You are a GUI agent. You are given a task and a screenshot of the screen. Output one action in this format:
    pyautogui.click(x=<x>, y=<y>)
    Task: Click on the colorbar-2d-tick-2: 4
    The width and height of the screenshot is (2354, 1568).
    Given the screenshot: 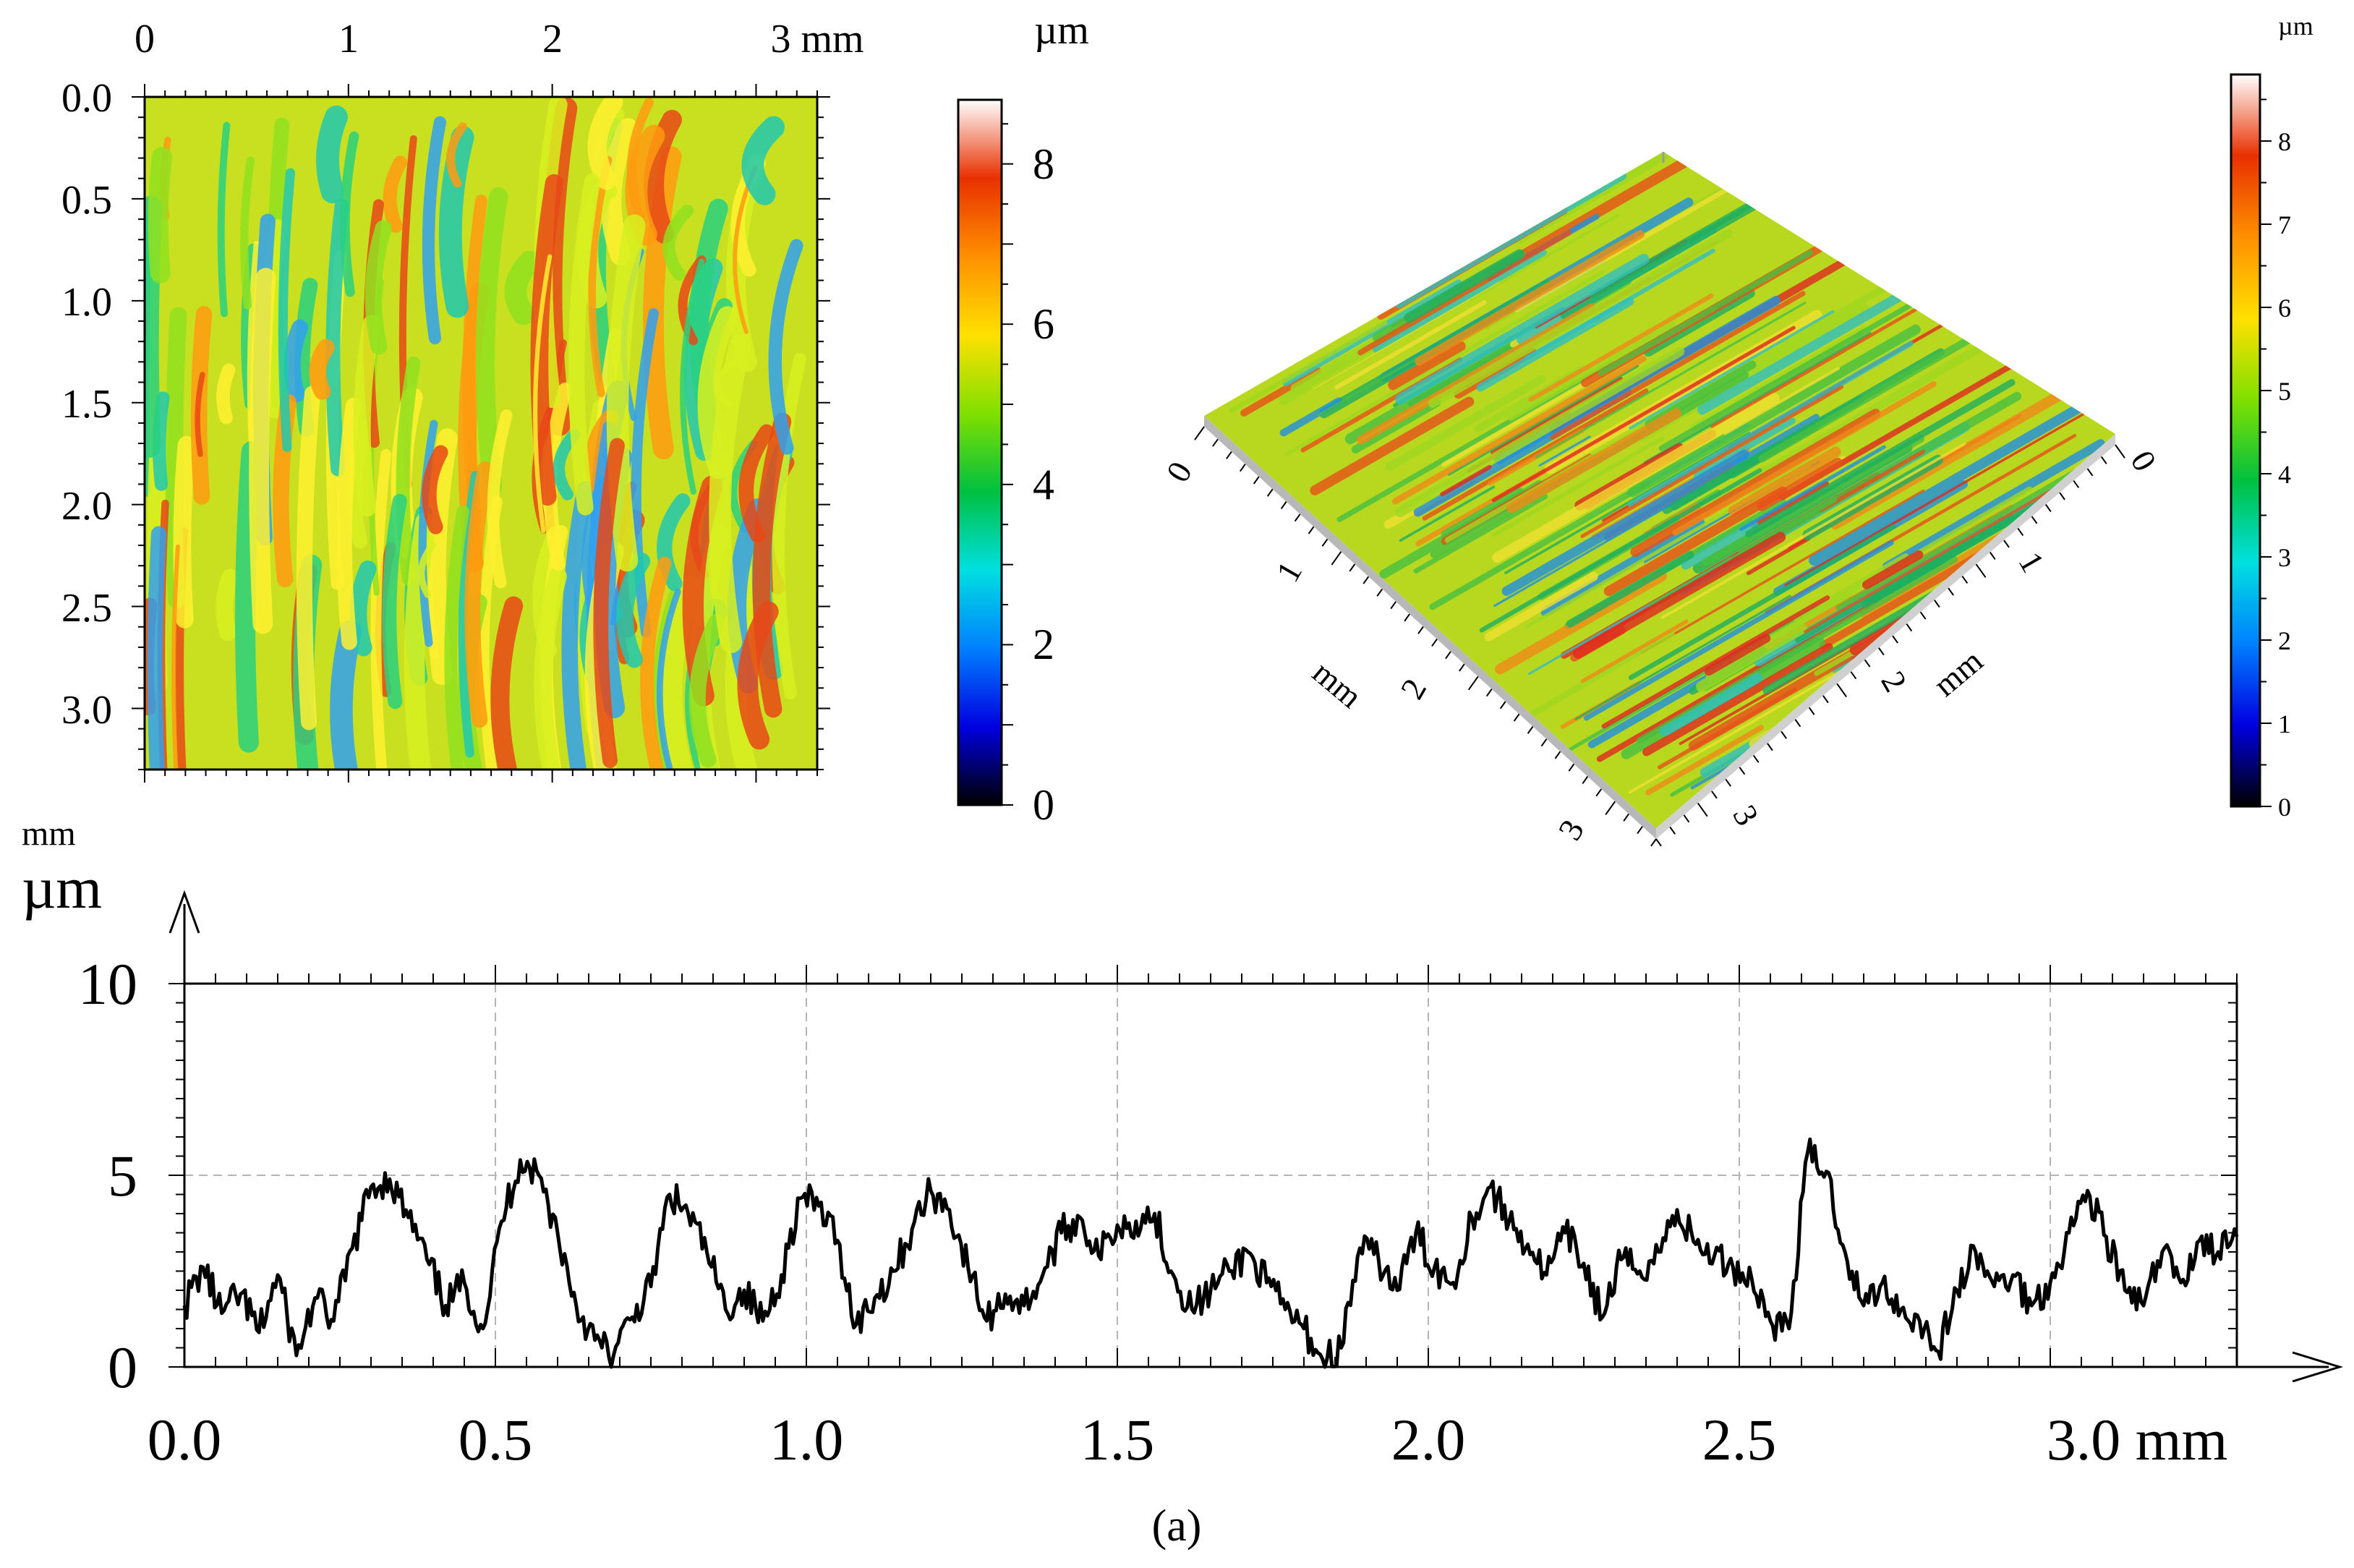 What is the action you would take?
    pyautogui.click(x=1043, y=484)
    